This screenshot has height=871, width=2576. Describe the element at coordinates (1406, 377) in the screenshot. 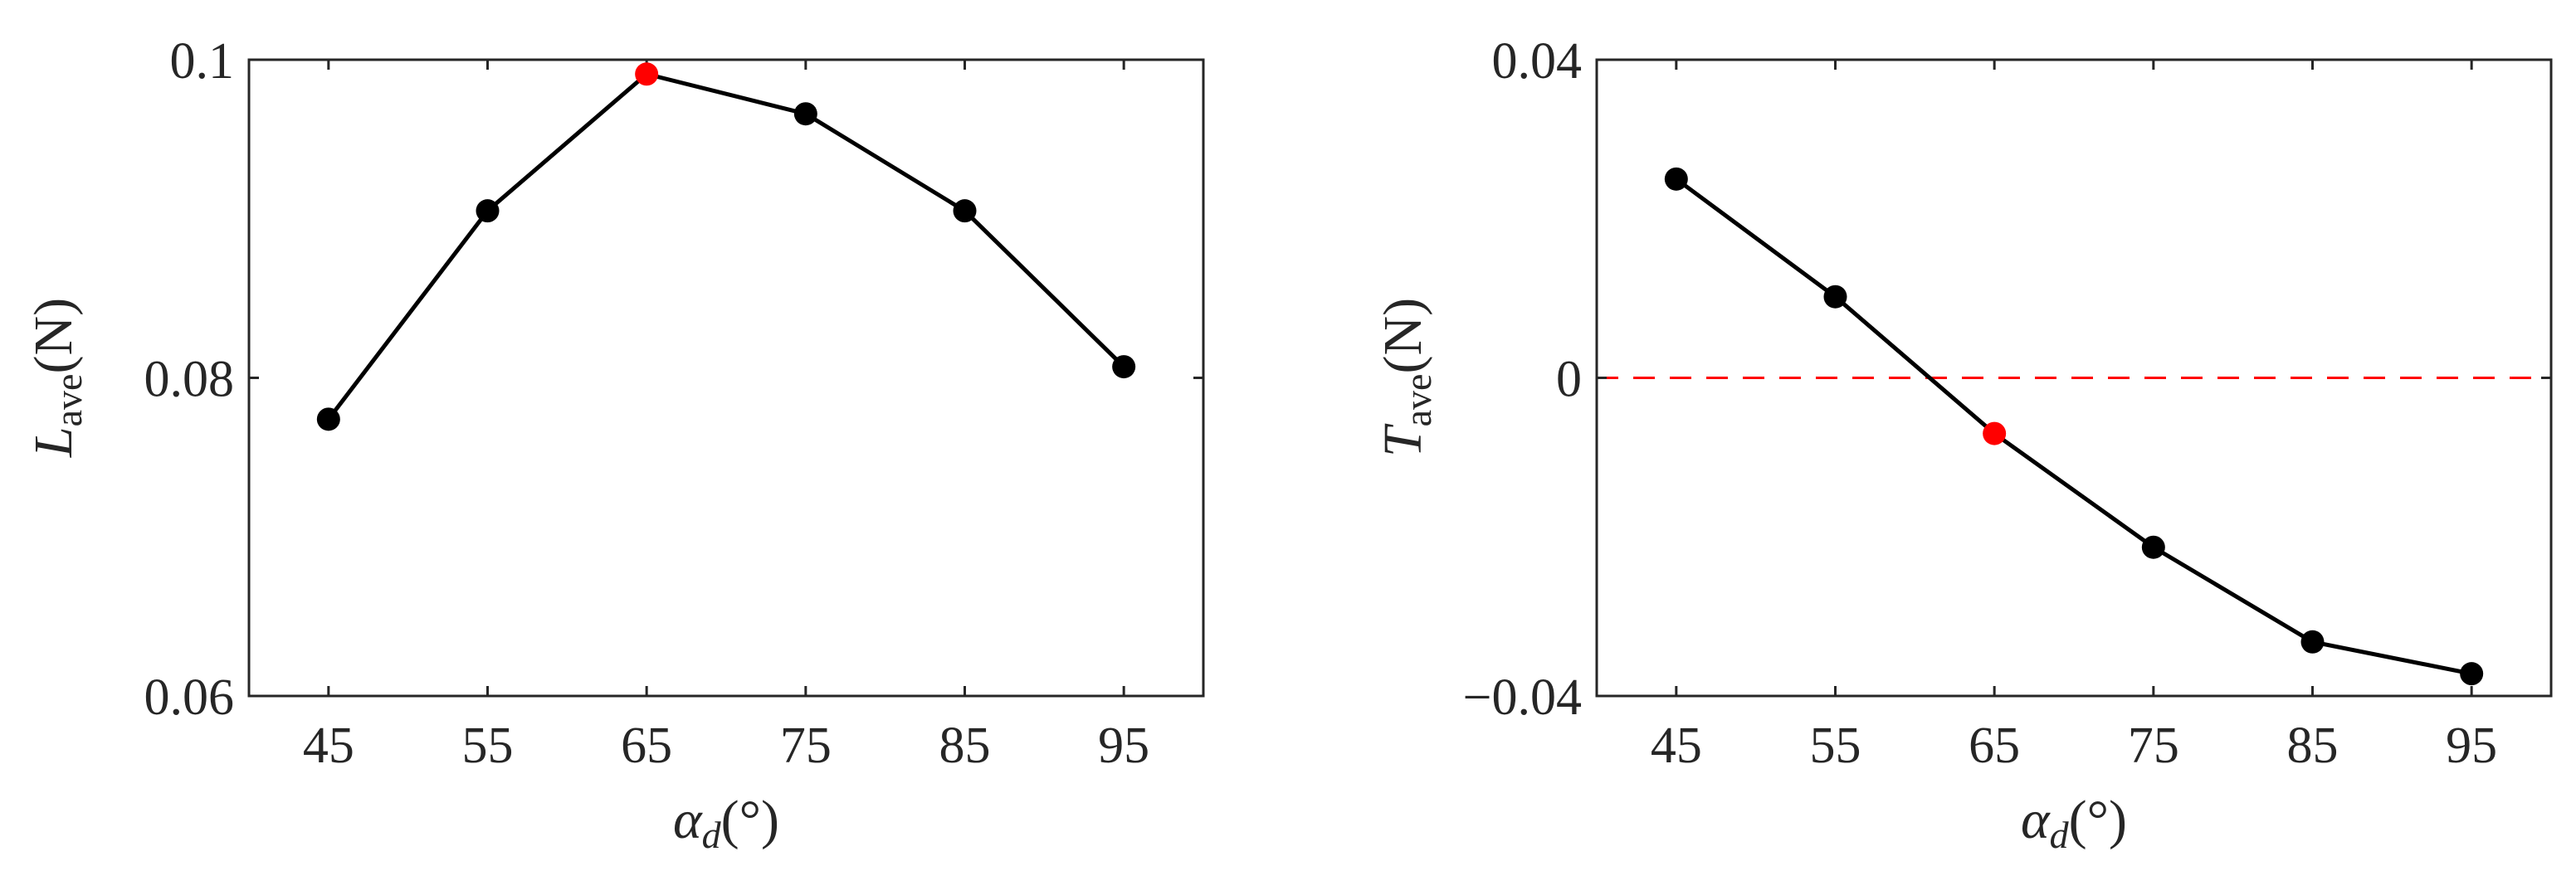

I see `y-axis-label: Tave(N)` at that location.